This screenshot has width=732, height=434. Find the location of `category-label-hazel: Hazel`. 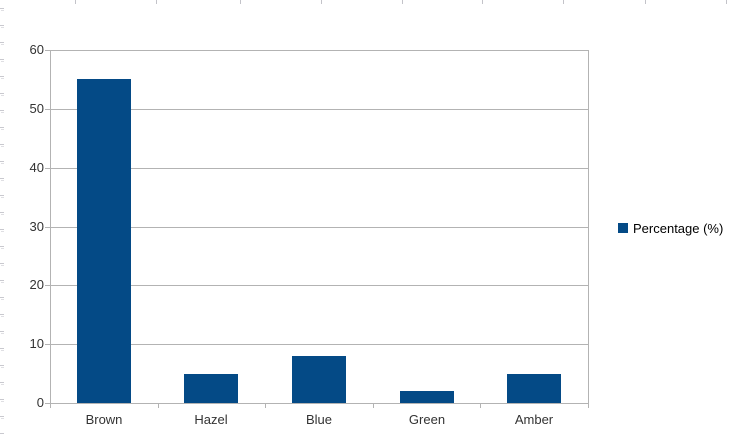

category-label-hazel: Hazel is located at coordinates (211, 419).